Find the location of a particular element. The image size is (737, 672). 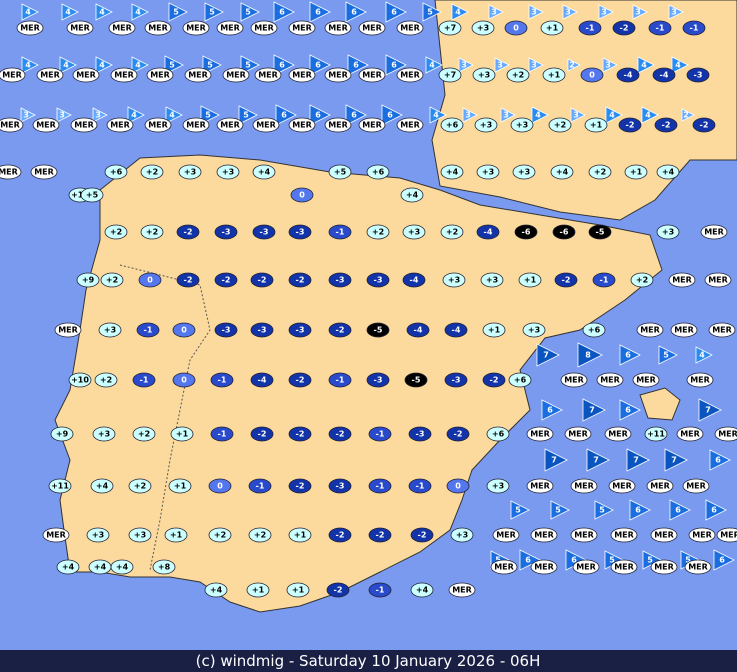

temperature-label: +8 is located at coordinates (164, 567).